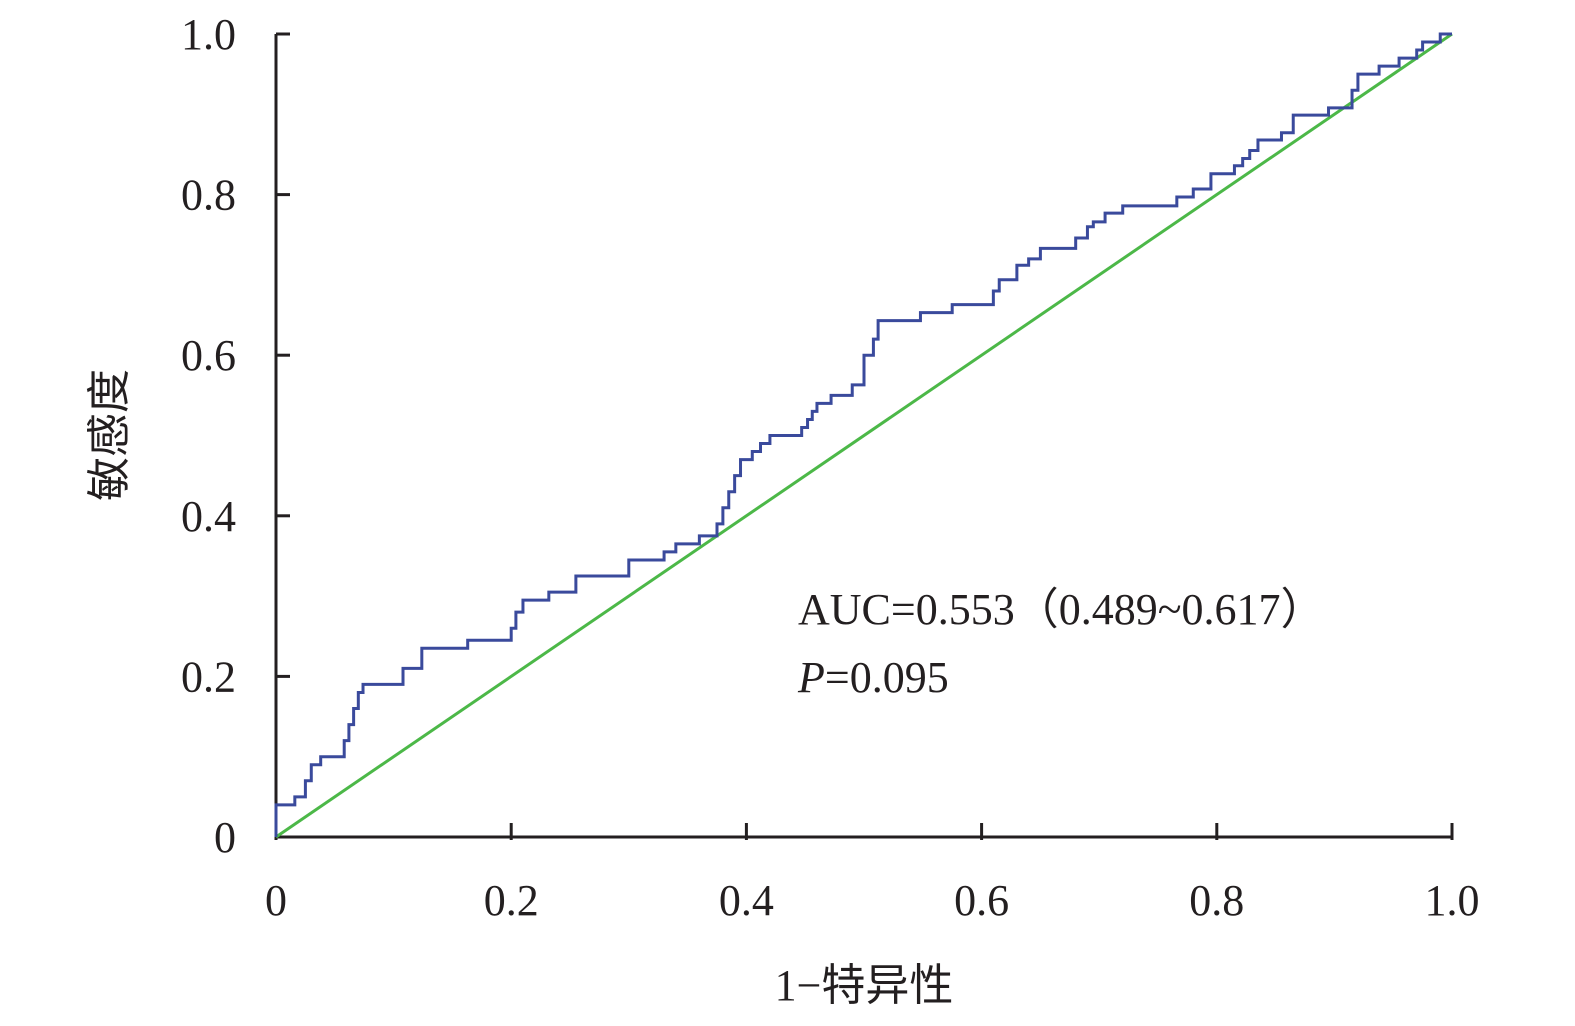  Describe the element at coordinates (208, 195) in the screenshot. I see `y-tick-label: 0.8` at that location.